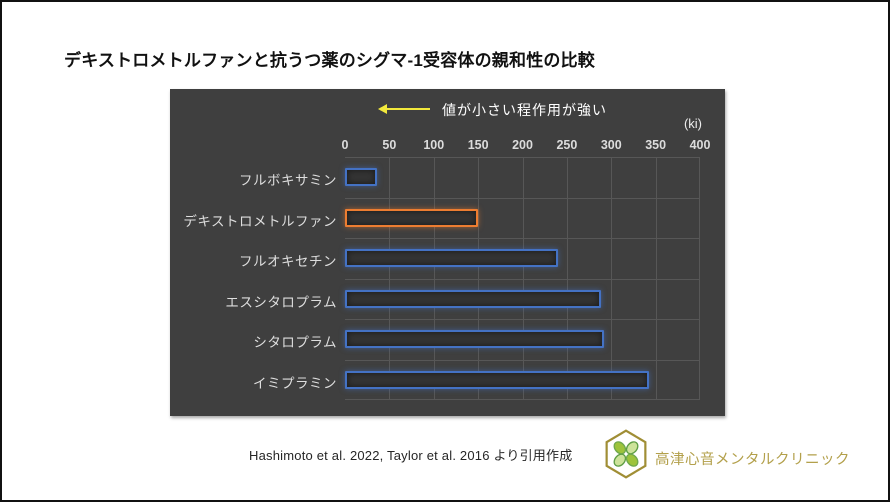 This screenshot has width=890, height=502. What do you see at coordinates (700, 145) in the screenshot?
I see `x-tick-label: 400` at bounding box center [700, 145].